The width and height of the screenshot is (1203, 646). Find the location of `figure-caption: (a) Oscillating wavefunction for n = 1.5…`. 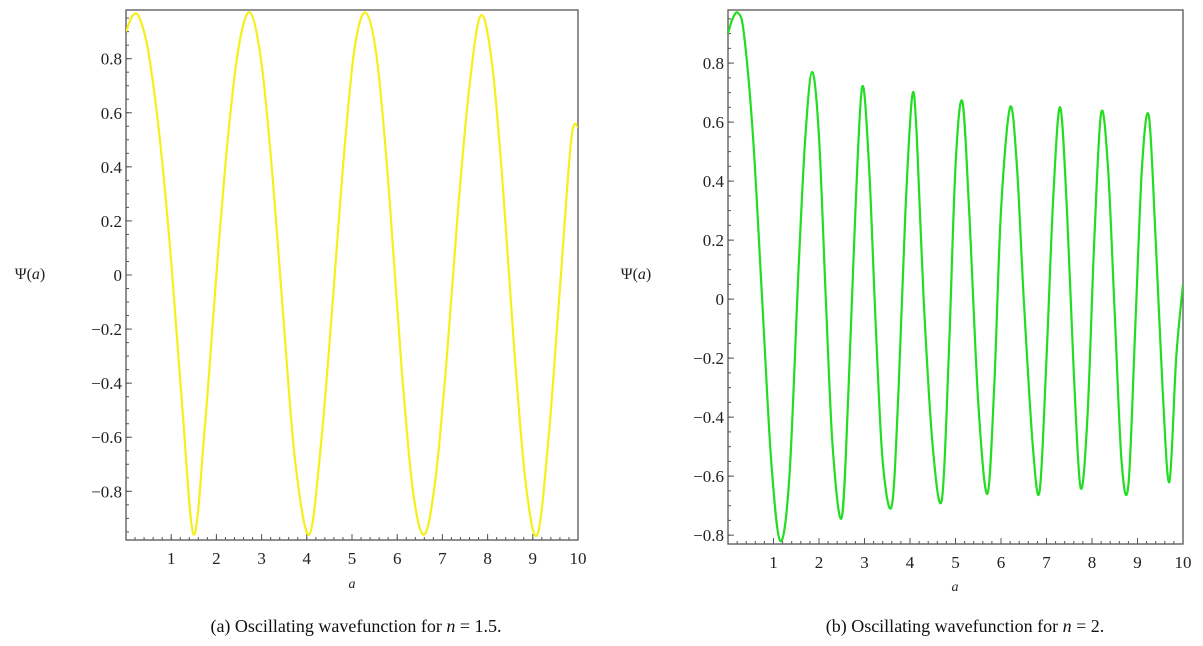

figure-caption: (a) Oscillating wavefunction for n = 1.5… is located at coordinates (355, 626).